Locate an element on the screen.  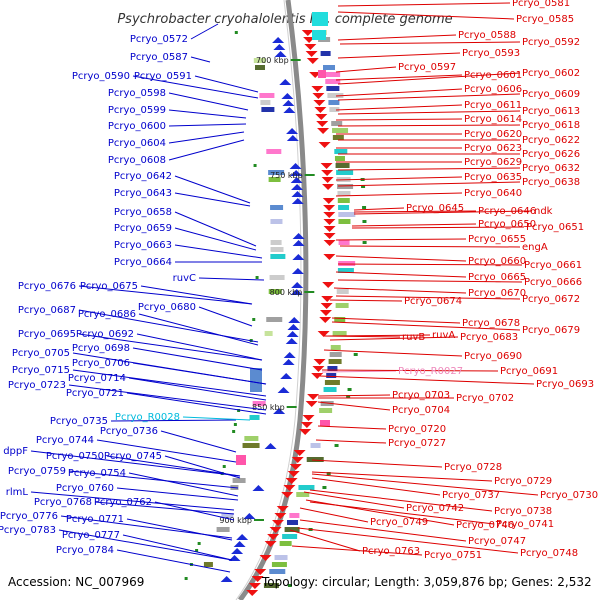
gene-label-pcryo-0606: Pcryo_0606 is located at coordinates (493, 89).